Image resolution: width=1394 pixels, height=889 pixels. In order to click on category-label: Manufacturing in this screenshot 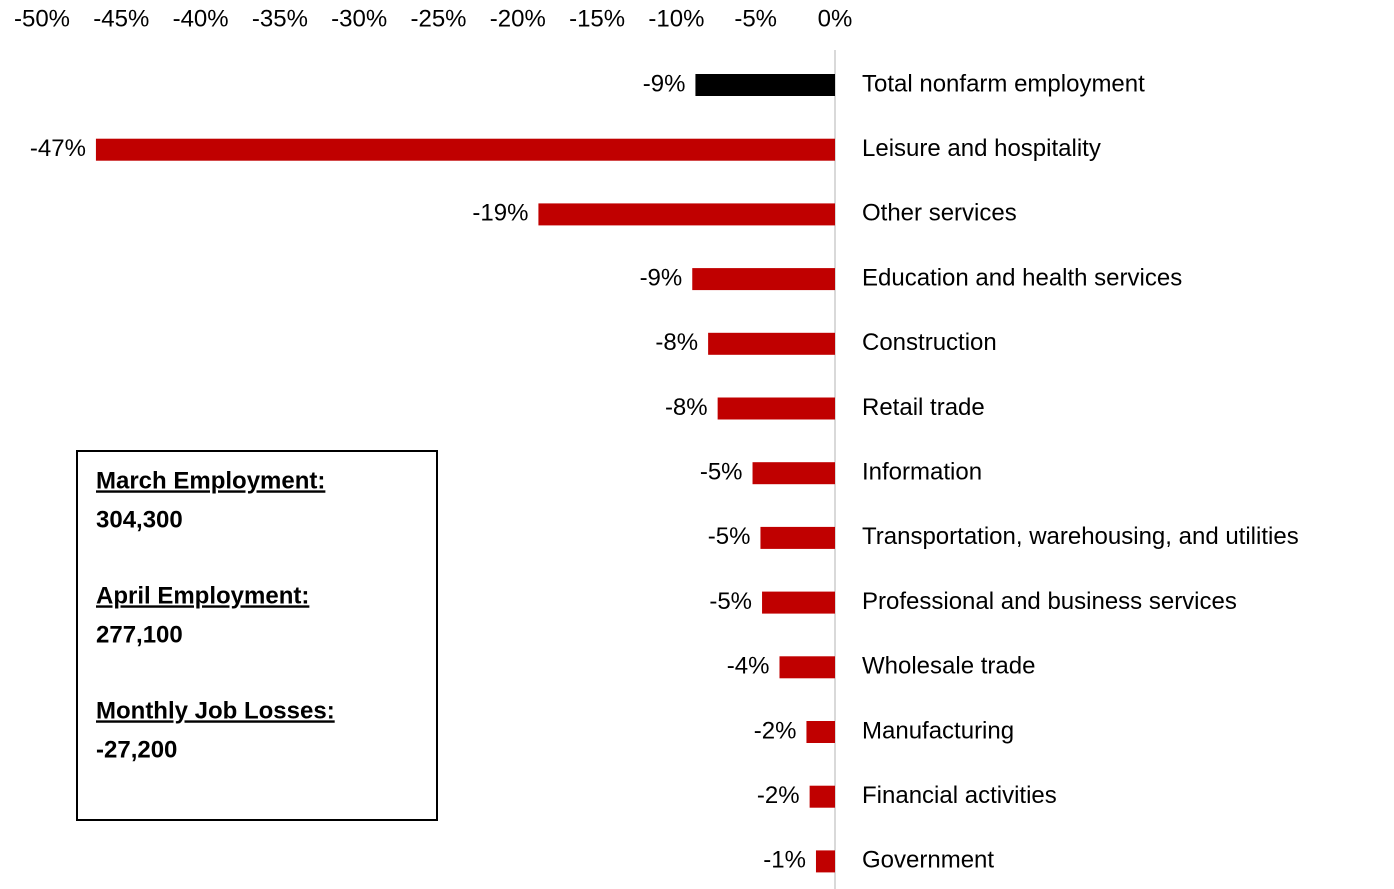, I will do `click(938, 730)`.